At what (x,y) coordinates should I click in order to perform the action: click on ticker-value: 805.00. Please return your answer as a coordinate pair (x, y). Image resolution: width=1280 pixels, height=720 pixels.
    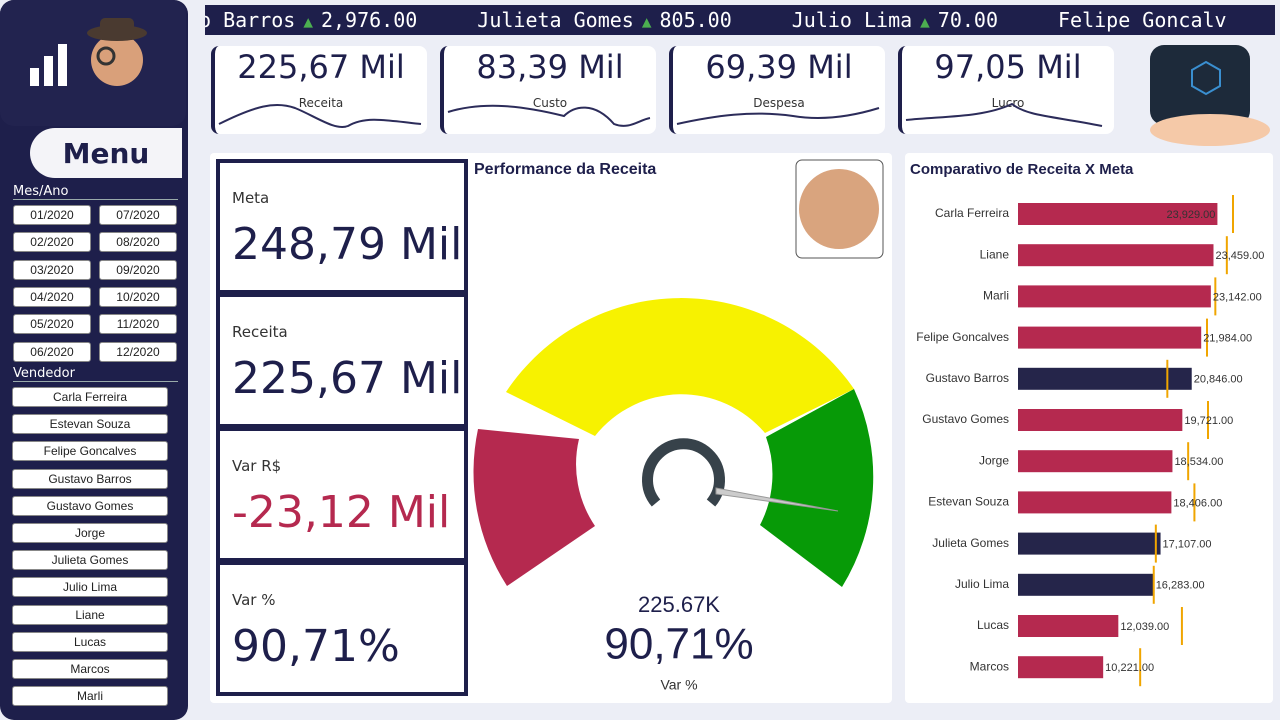
    Looking at the image, I should click on (695, 20).